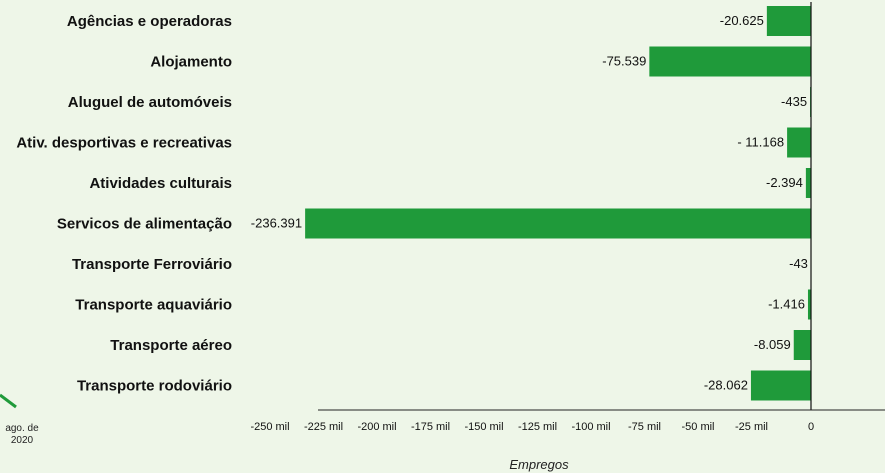 The image size is (885, 473). I want to click on category-label: Agências e operadoras, so click(149, 21).